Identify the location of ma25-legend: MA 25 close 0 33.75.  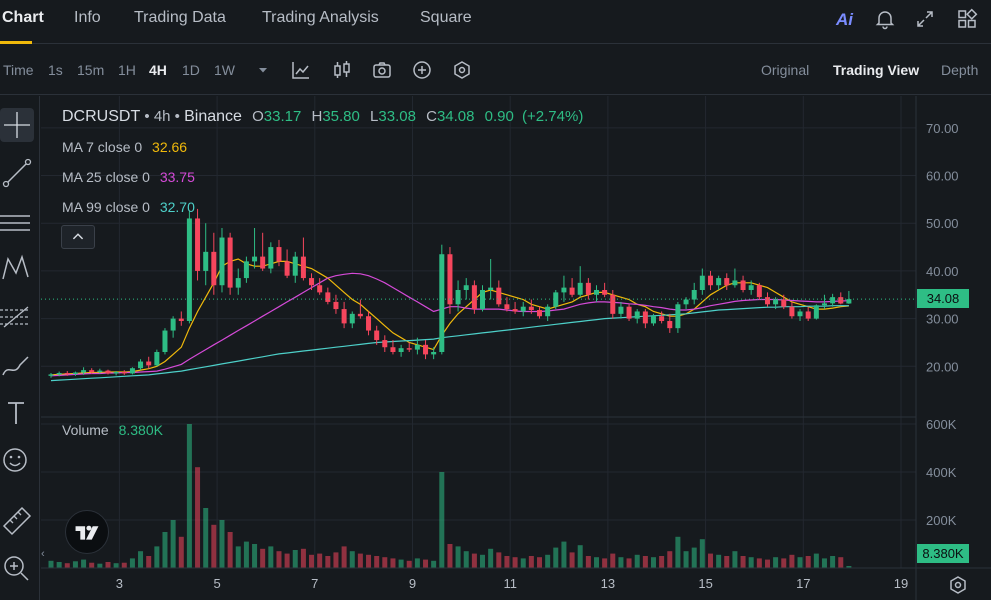
(128, 177).